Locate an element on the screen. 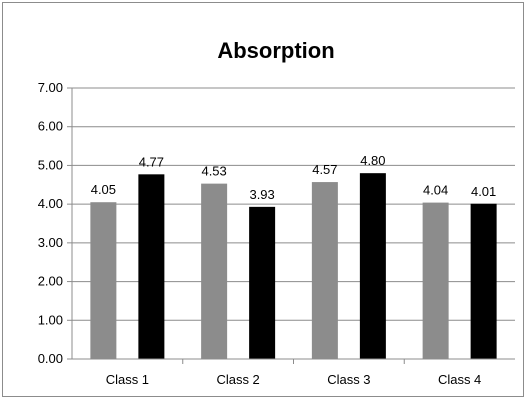 This screenshot has height=400, width=528. y-tick-label: 0.00 is located at coordinates (50, 358).